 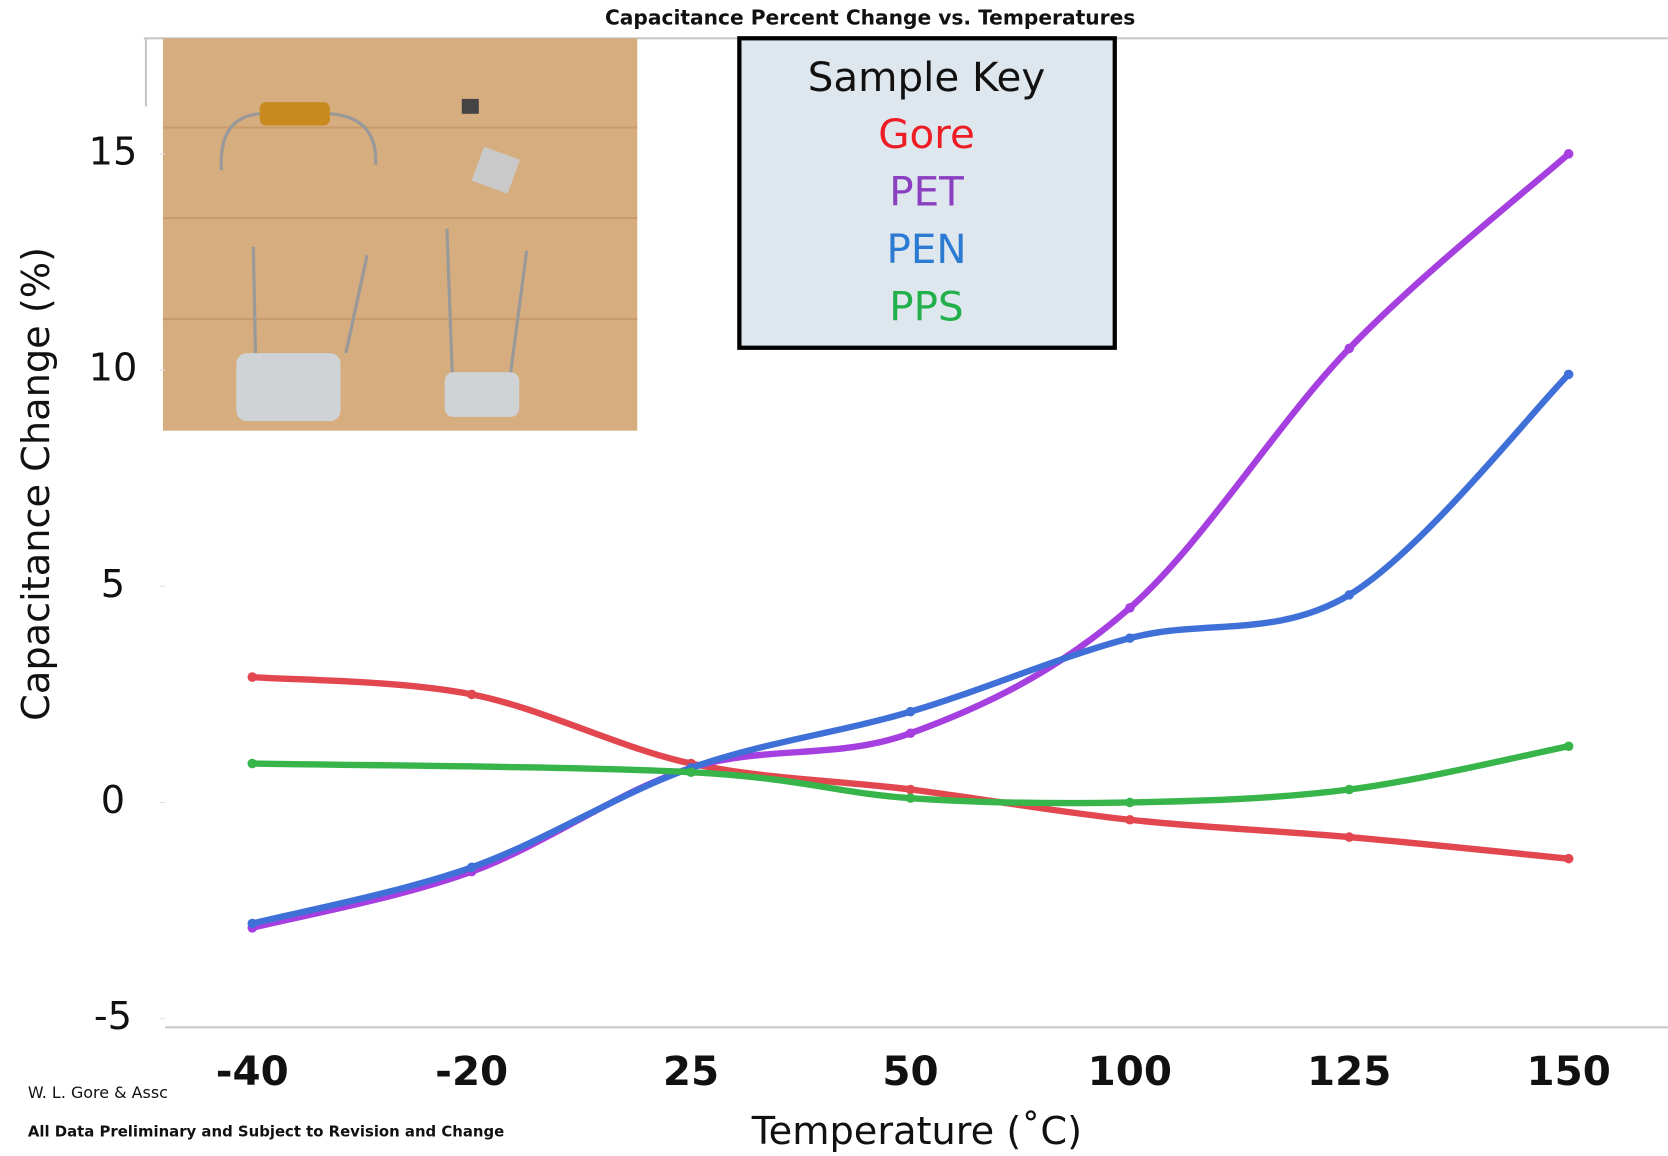 What do you see at coordinates (1130, 1071) in the screenshot?
I see `x-tick-label: 100` at bounding box center [1130, 1071].